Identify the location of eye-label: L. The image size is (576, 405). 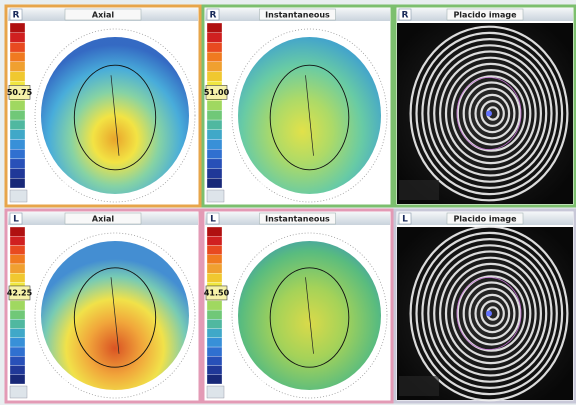
(405, 220).